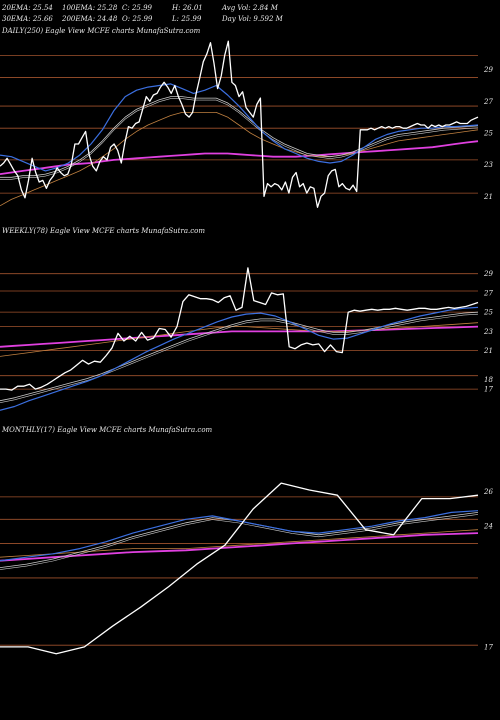 The width and height of the screenshot is (500, 720). Describe the element at coordinates (27, 19) in the screenshot. I see `ema30-readout: 30EMA: 25.66` at that location.